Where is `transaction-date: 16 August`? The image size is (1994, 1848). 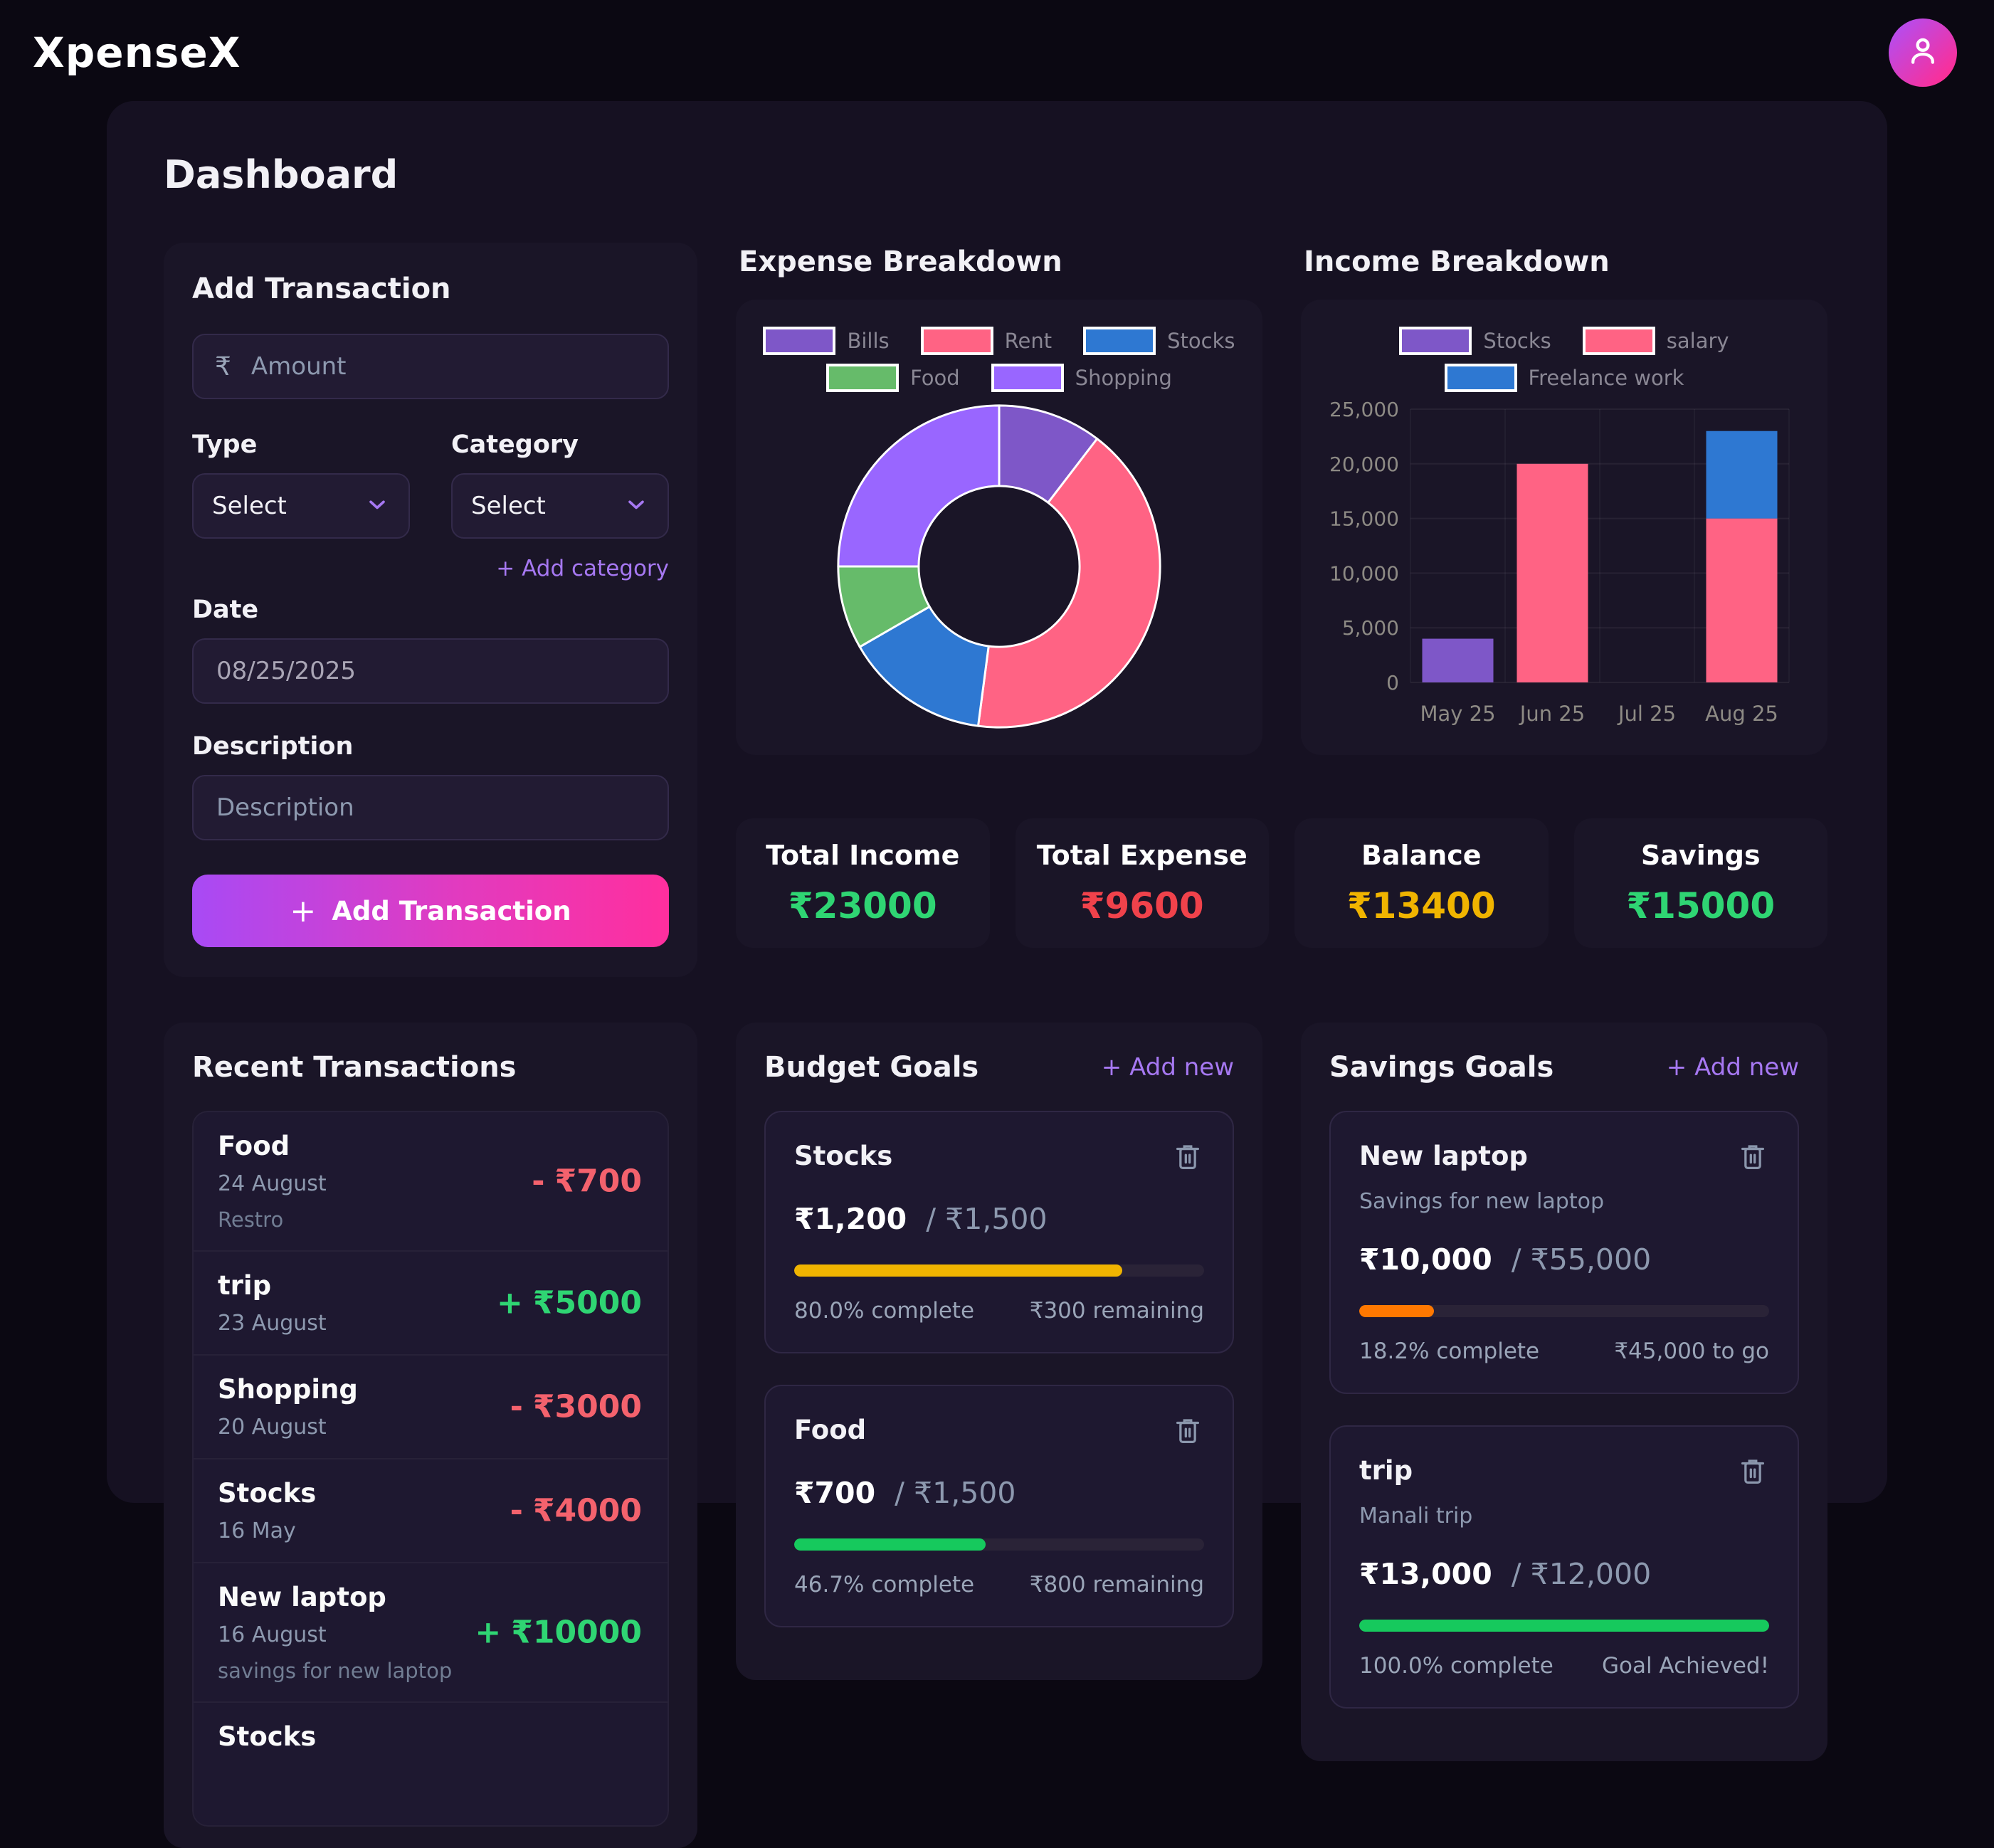
transaction-date: 16 August is located at coordinates (272, 1634).